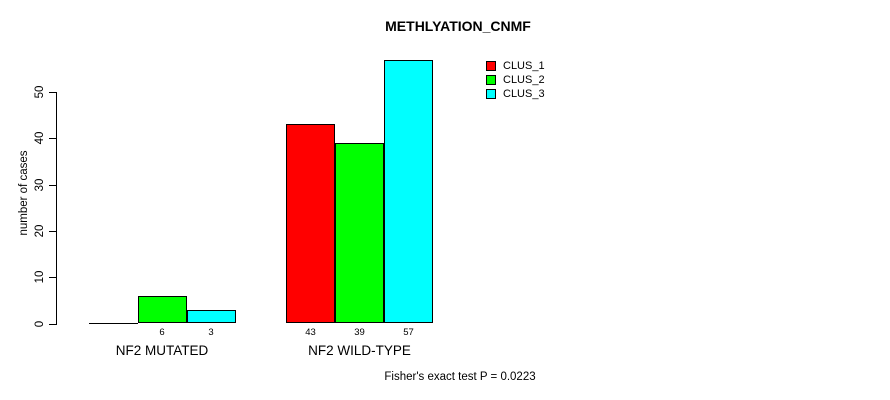  I want to click on legend: CLUS_1 CLUS_2 CLUS_3, so click(515, 82).